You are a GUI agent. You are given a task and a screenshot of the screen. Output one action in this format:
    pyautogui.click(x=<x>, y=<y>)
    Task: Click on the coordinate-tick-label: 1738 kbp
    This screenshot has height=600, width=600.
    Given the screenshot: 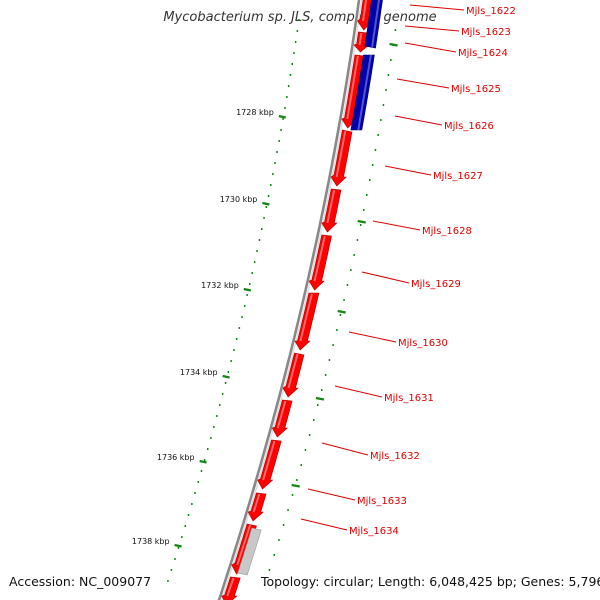 What is the action you would take?
    pyautogui.click(x=151, y=541)
    